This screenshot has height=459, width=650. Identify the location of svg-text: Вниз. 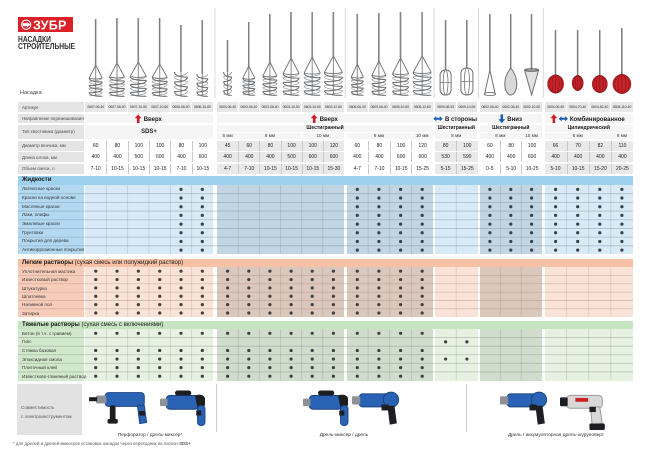
(514, 120).